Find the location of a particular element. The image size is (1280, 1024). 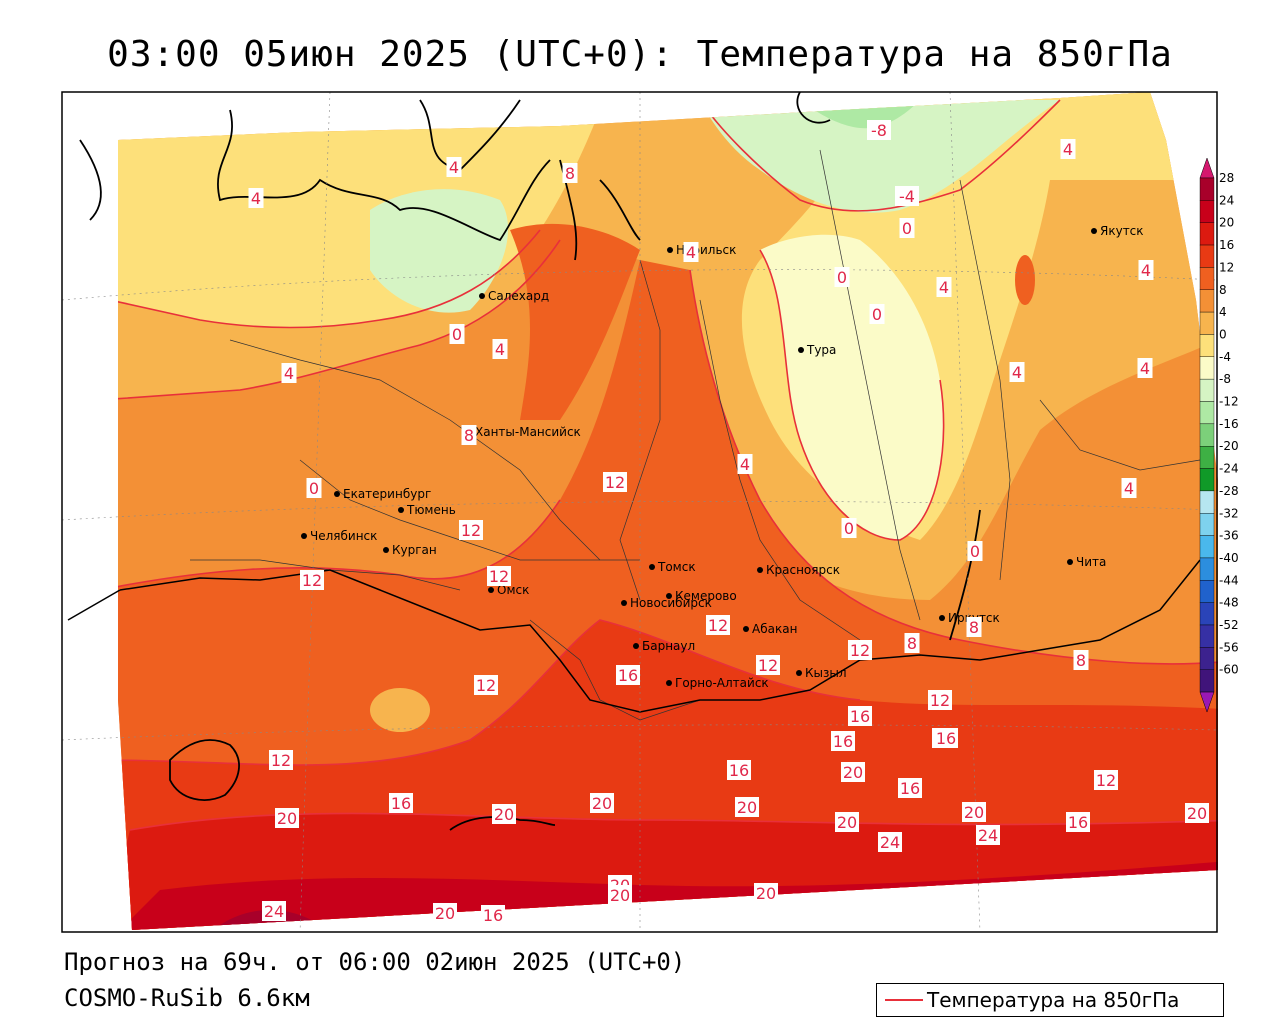

city-marker: Челябинск is located at coordinates (339, 536).